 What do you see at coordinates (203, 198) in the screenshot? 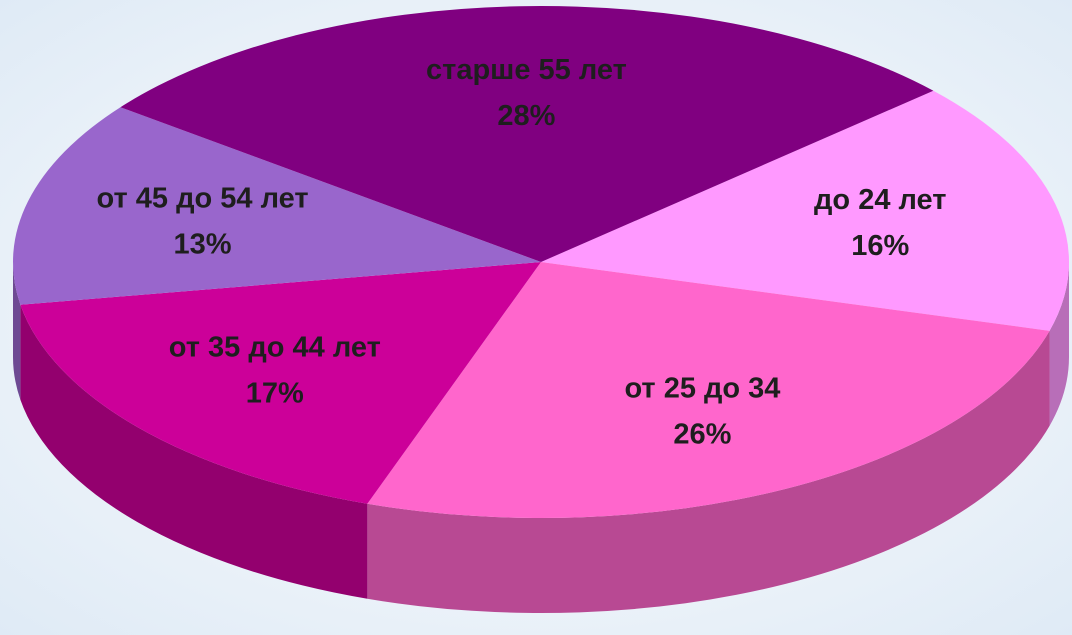
I see `slice-label: от 45 до 54 лет` at bounding box center [203, 198].